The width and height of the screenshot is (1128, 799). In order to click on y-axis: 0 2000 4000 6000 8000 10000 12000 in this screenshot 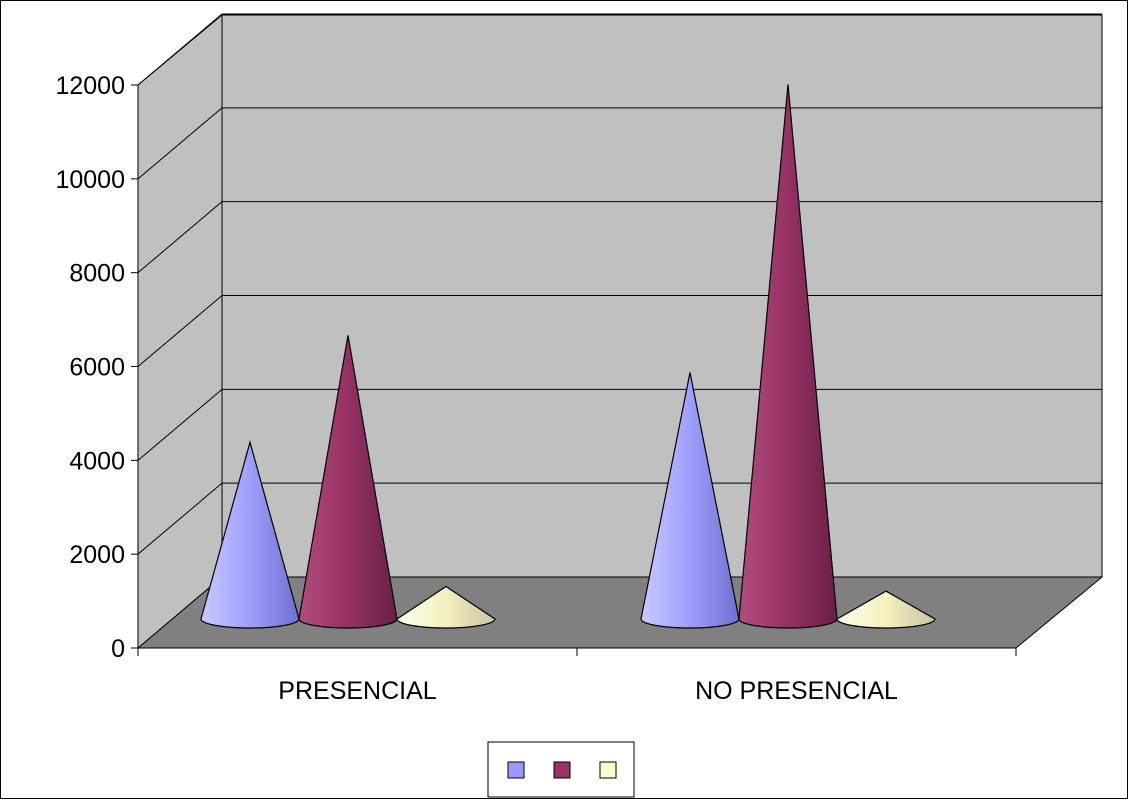, I will do `click(96, 367)`.